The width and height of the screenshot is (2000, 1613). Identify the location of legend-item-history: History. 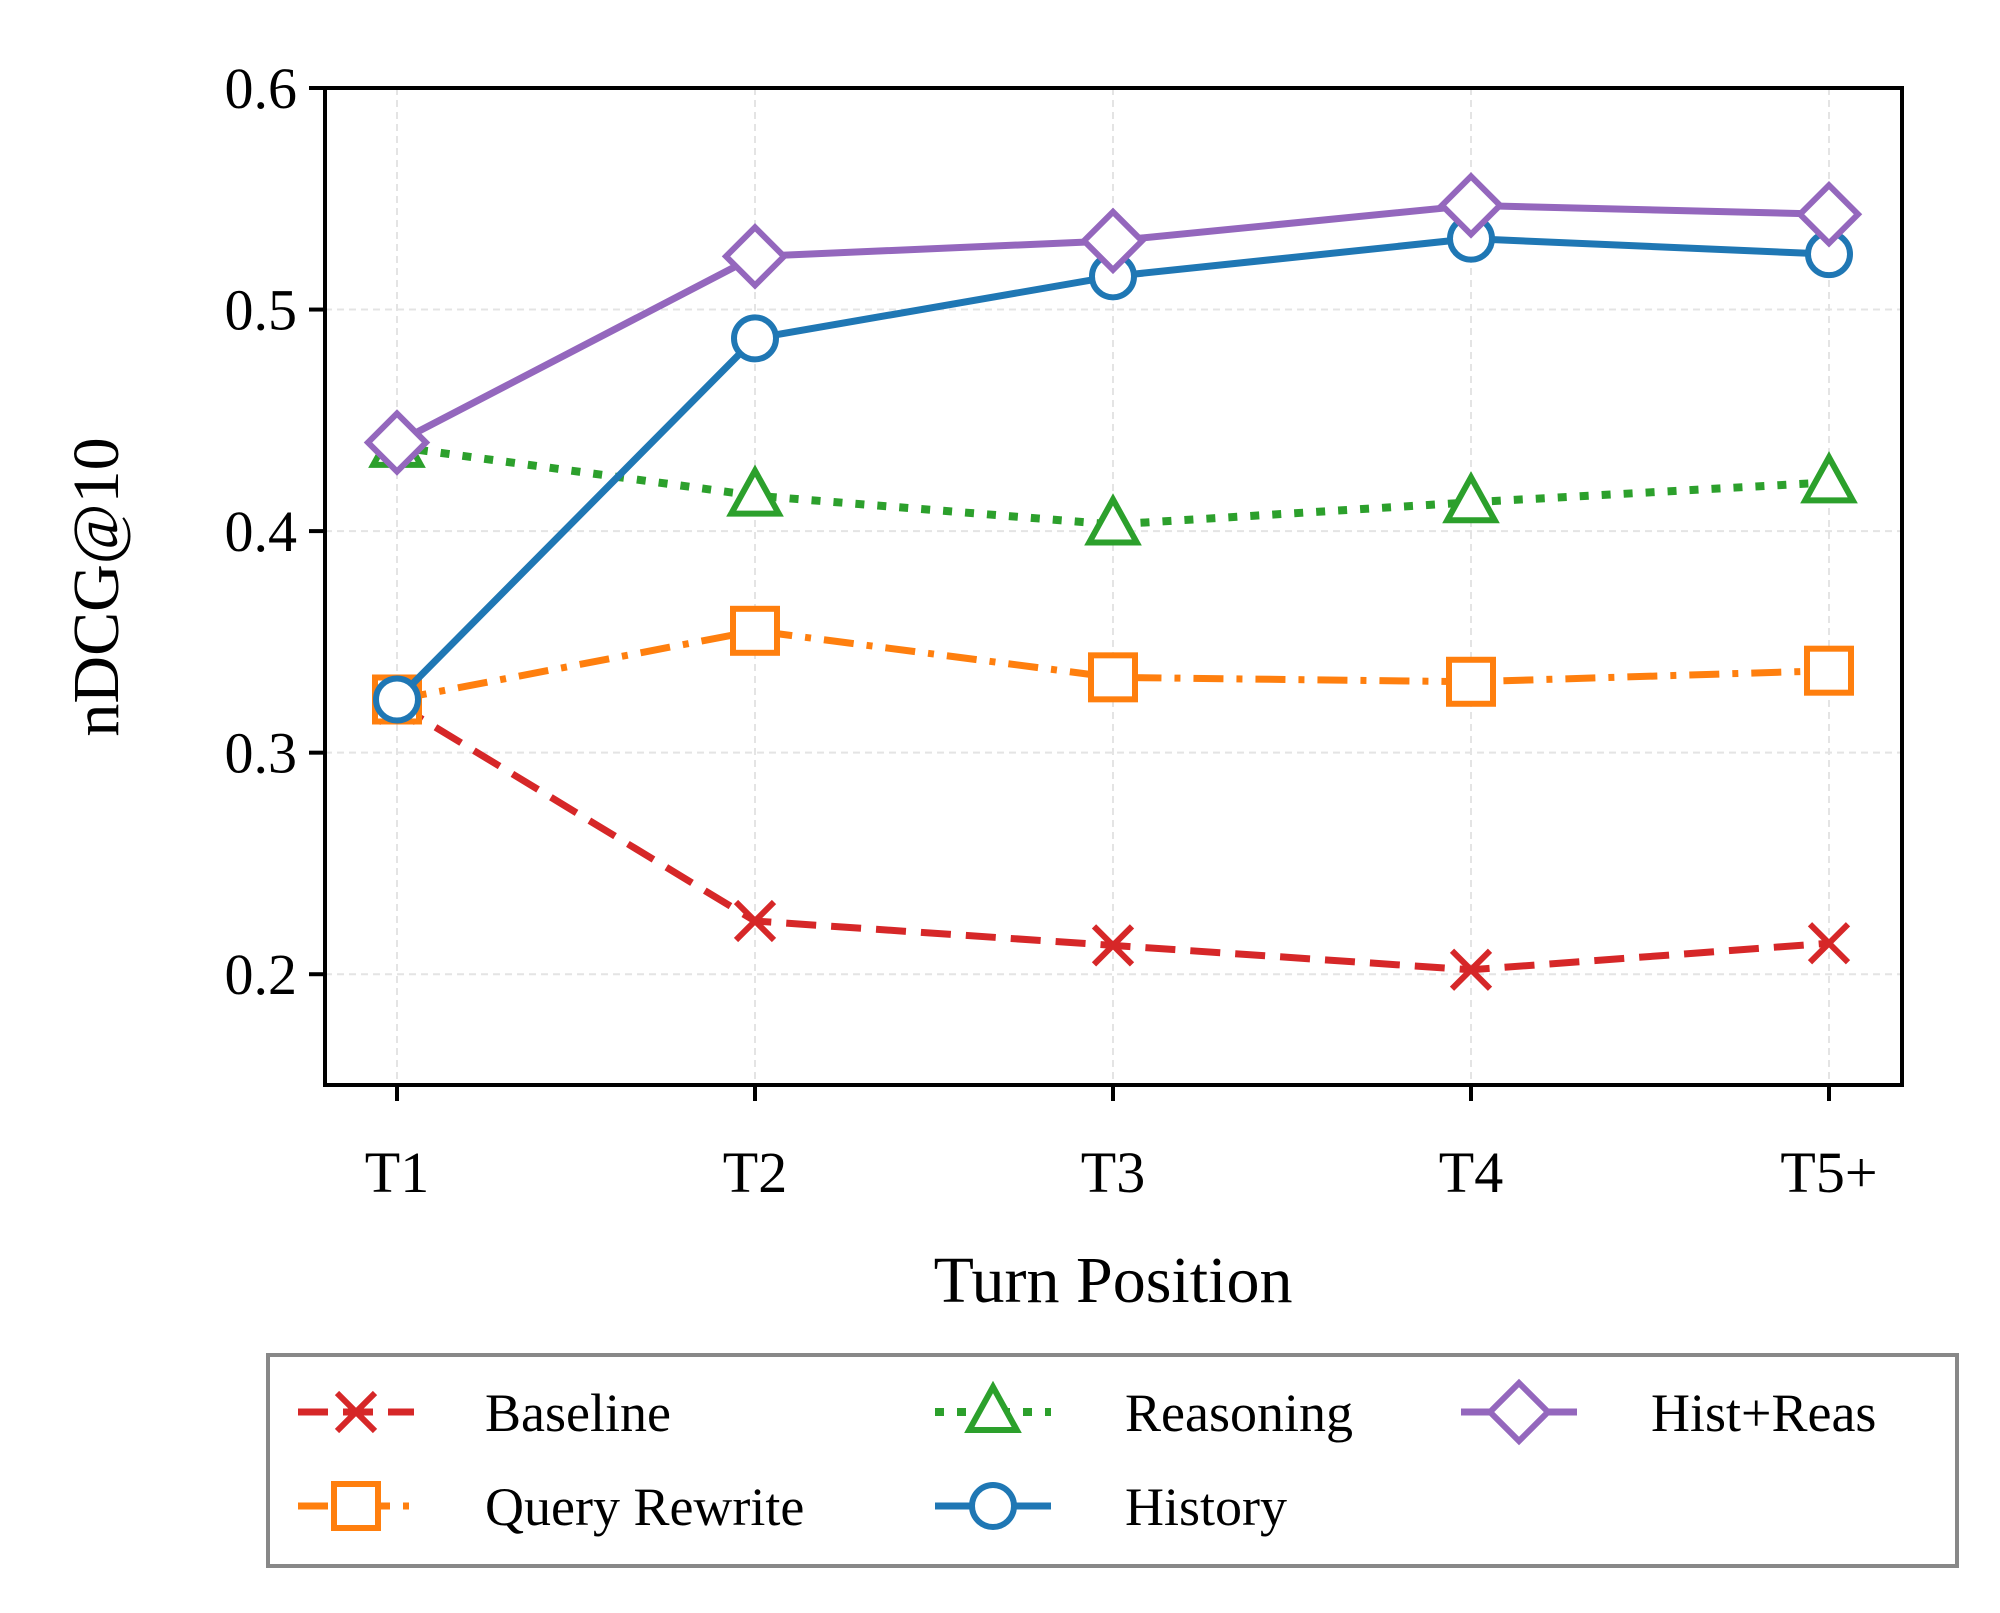
(1111, 1507).